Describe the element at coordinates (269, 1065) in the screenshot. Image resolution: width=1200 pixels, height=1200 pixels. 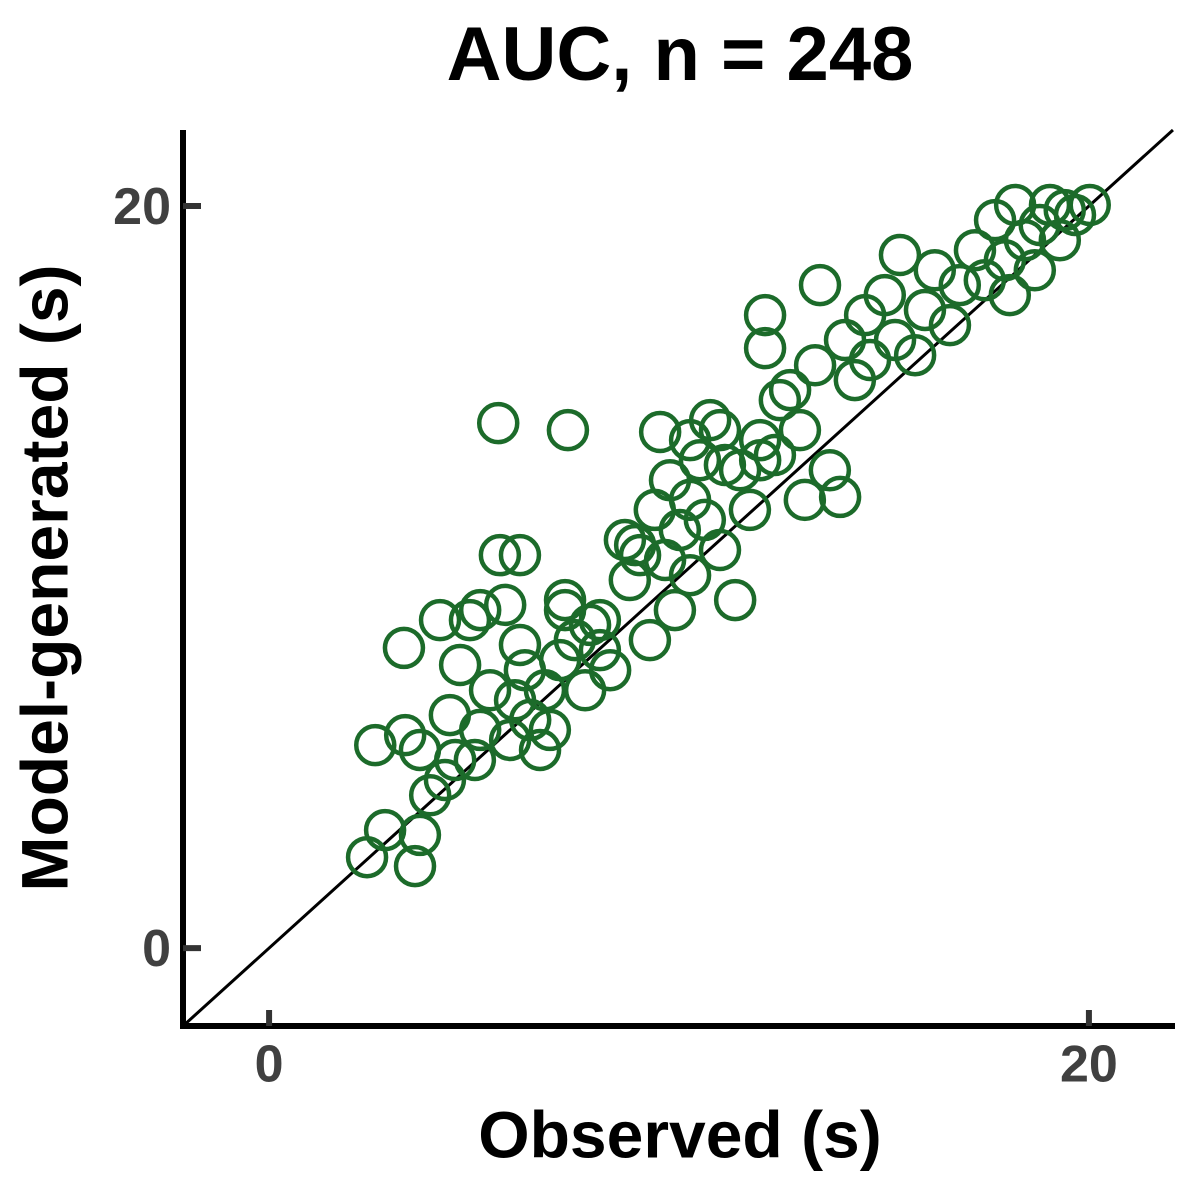
I see `x-tick-label: 0` at that location.